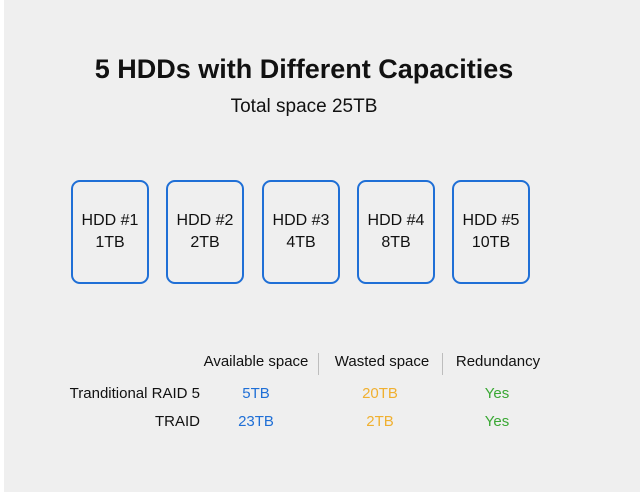 This screenshot has height=492, width=640. Describe the element at coordinates (205, 220) in the screenshot. I see `hdd-name: HDD #2` at that location.